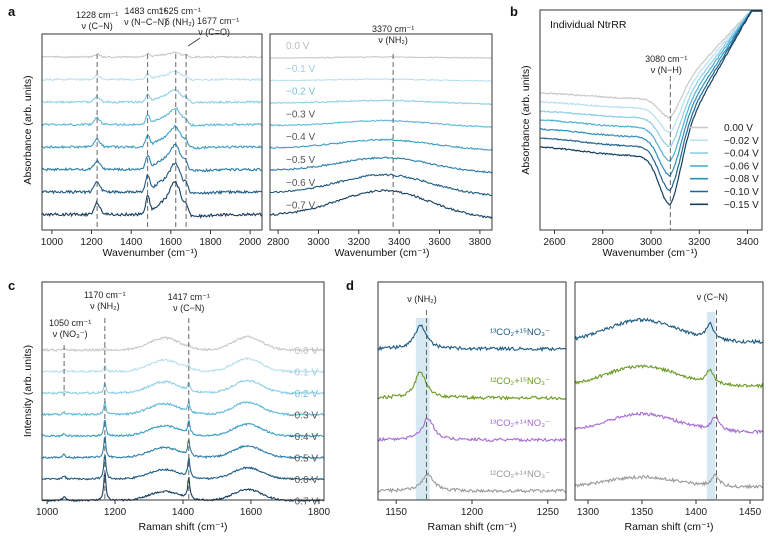  I want to click on peak-annotation: 1417 cm⁻¹, so click(189, 297).